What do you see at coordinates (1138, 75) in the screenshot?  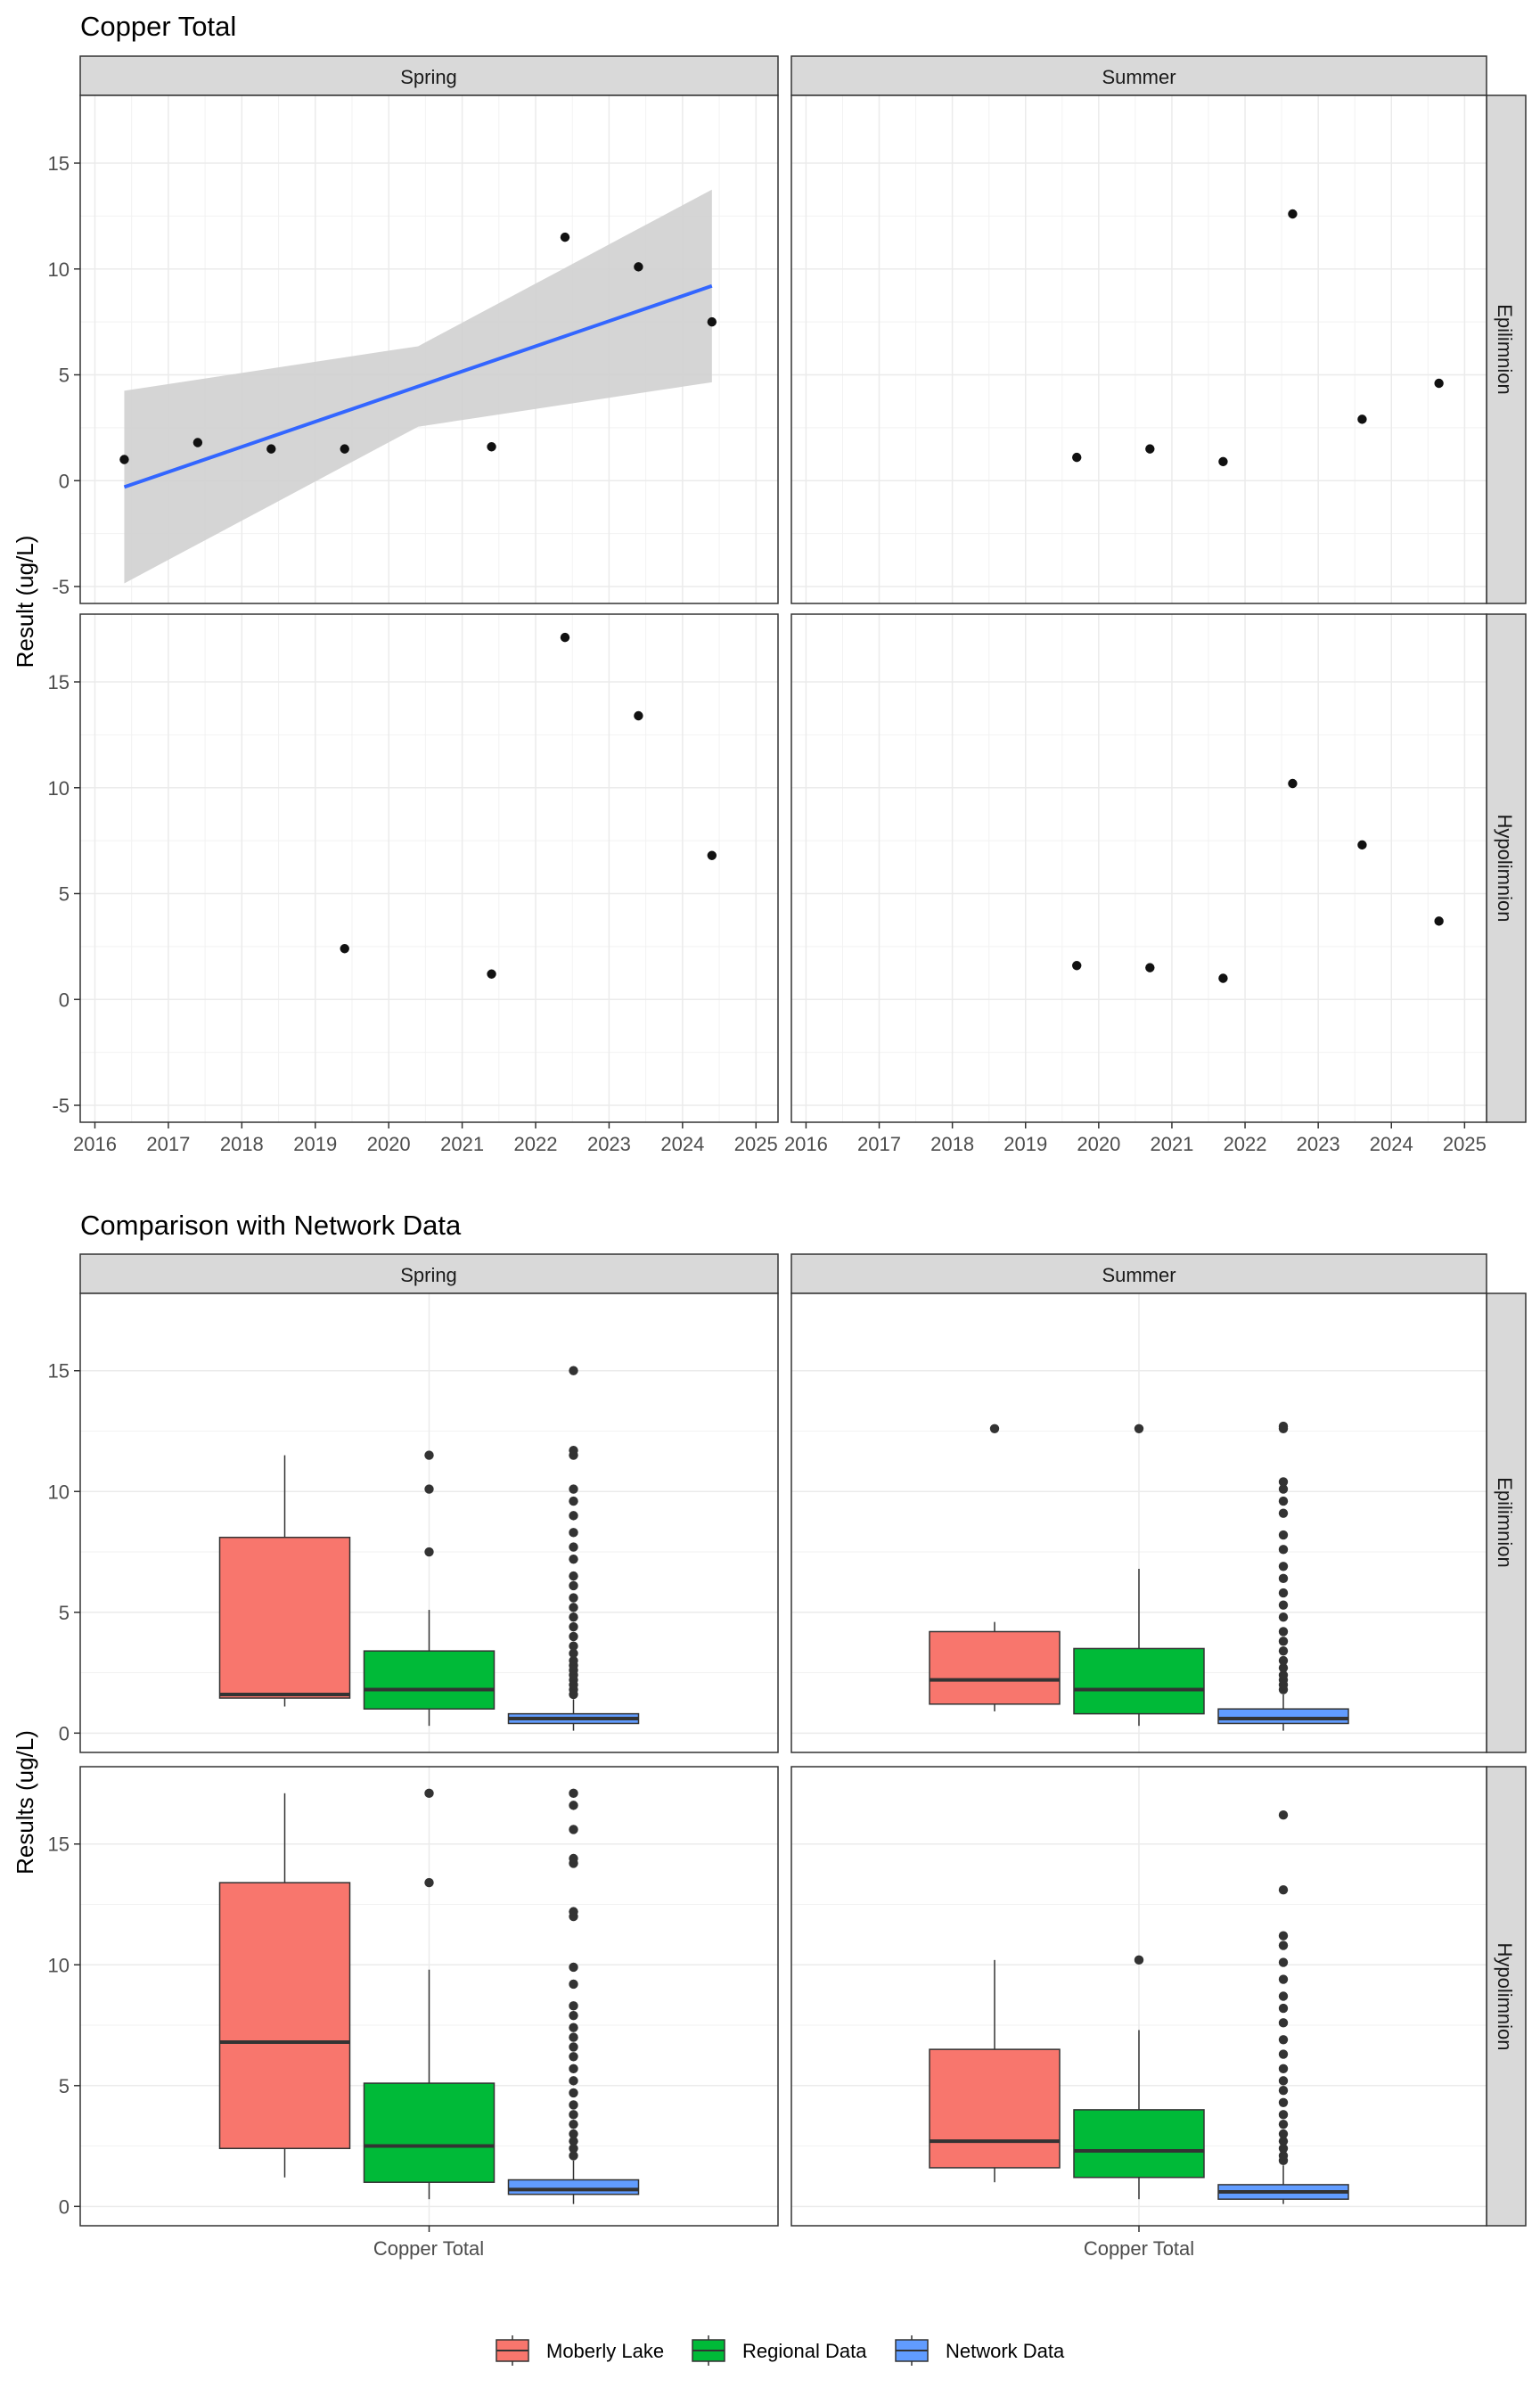 I see `chart1-strip-summer: Summer` at bounding box center [1138, 75].